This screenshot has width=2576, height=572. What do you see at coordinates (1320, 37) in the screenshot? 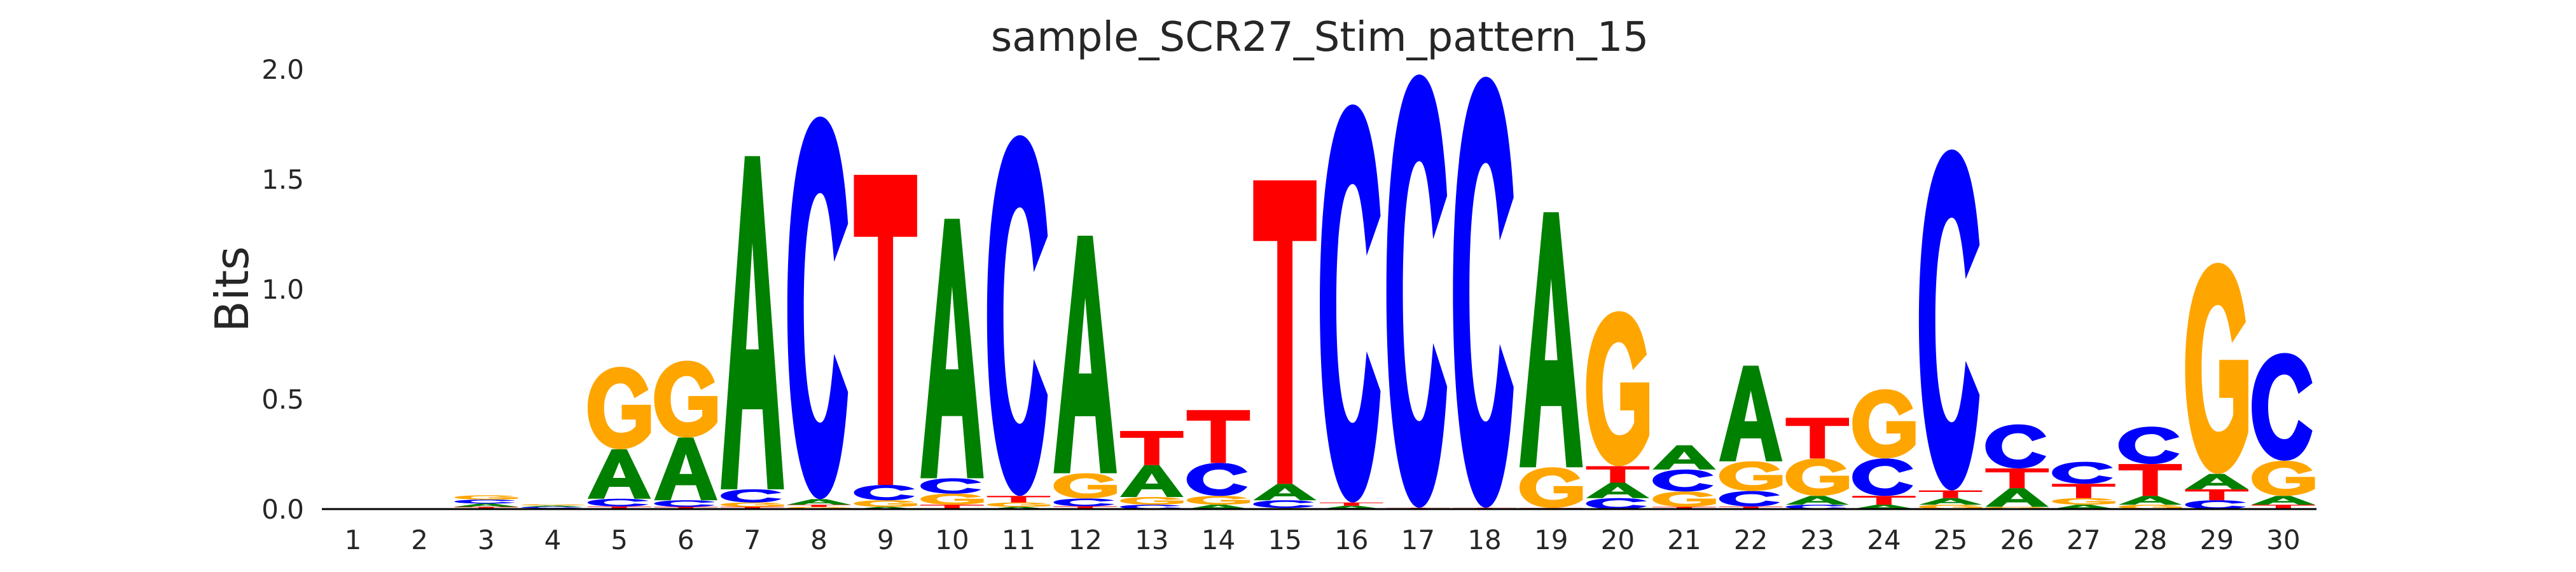
I see `chart-title: sample_SCR27_Stim_pattern_15` at bounding box center [1320, 37].